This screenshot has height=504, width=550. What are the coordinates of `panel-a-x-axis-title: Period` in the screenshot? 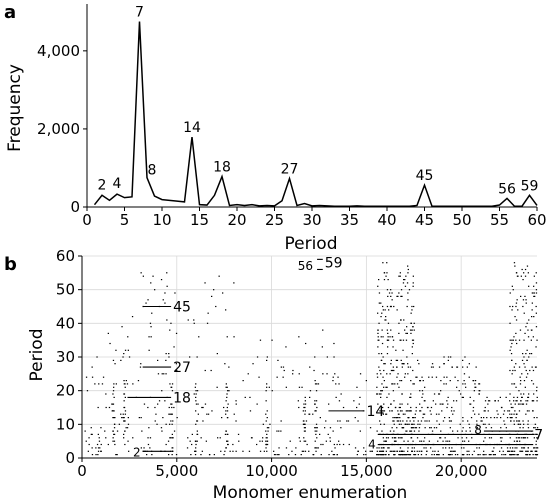 It's located at (310, 244).